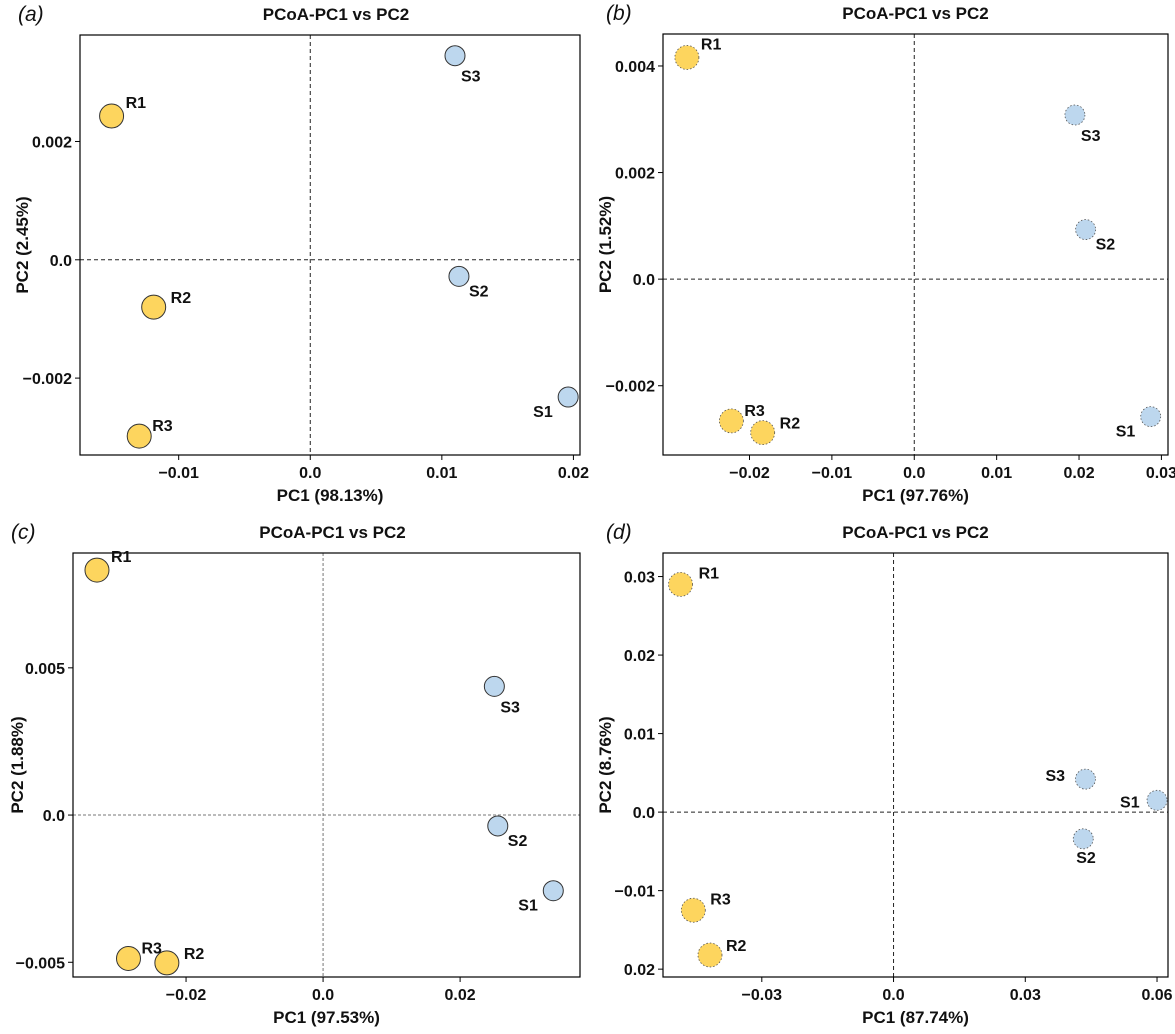  Describe the element at coordinates (639, 578) in the screenshot. I see `y-tick-label: 0.03` at that location.